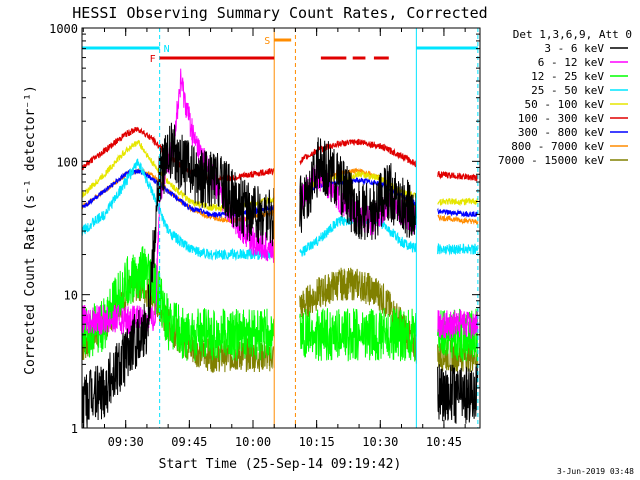  I want to click on y-axis-label: Corrected Count Rate (s⁻¹ detector⁻¹), so click(30, 230).